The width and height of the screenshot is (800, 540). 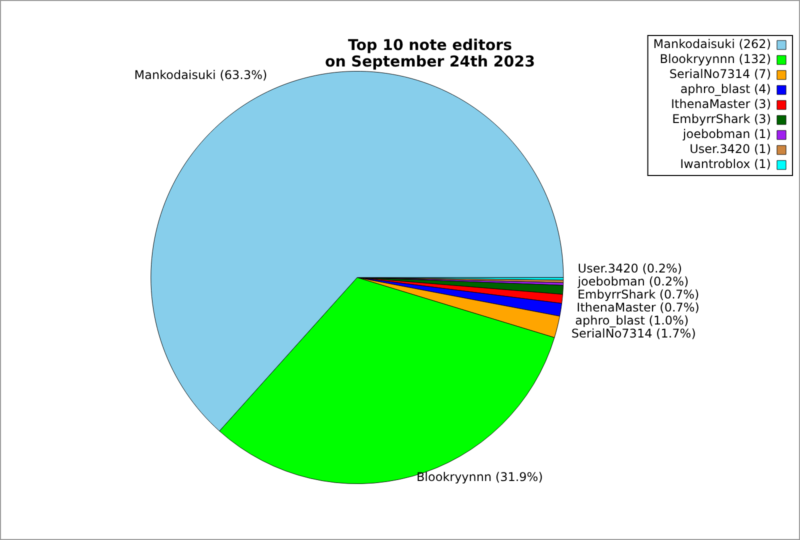 What do you see at coordinates (712, 44) in the screenshot?
I see `legend-label: Mankodaisuki (262)` at bounding box center [712, 44].